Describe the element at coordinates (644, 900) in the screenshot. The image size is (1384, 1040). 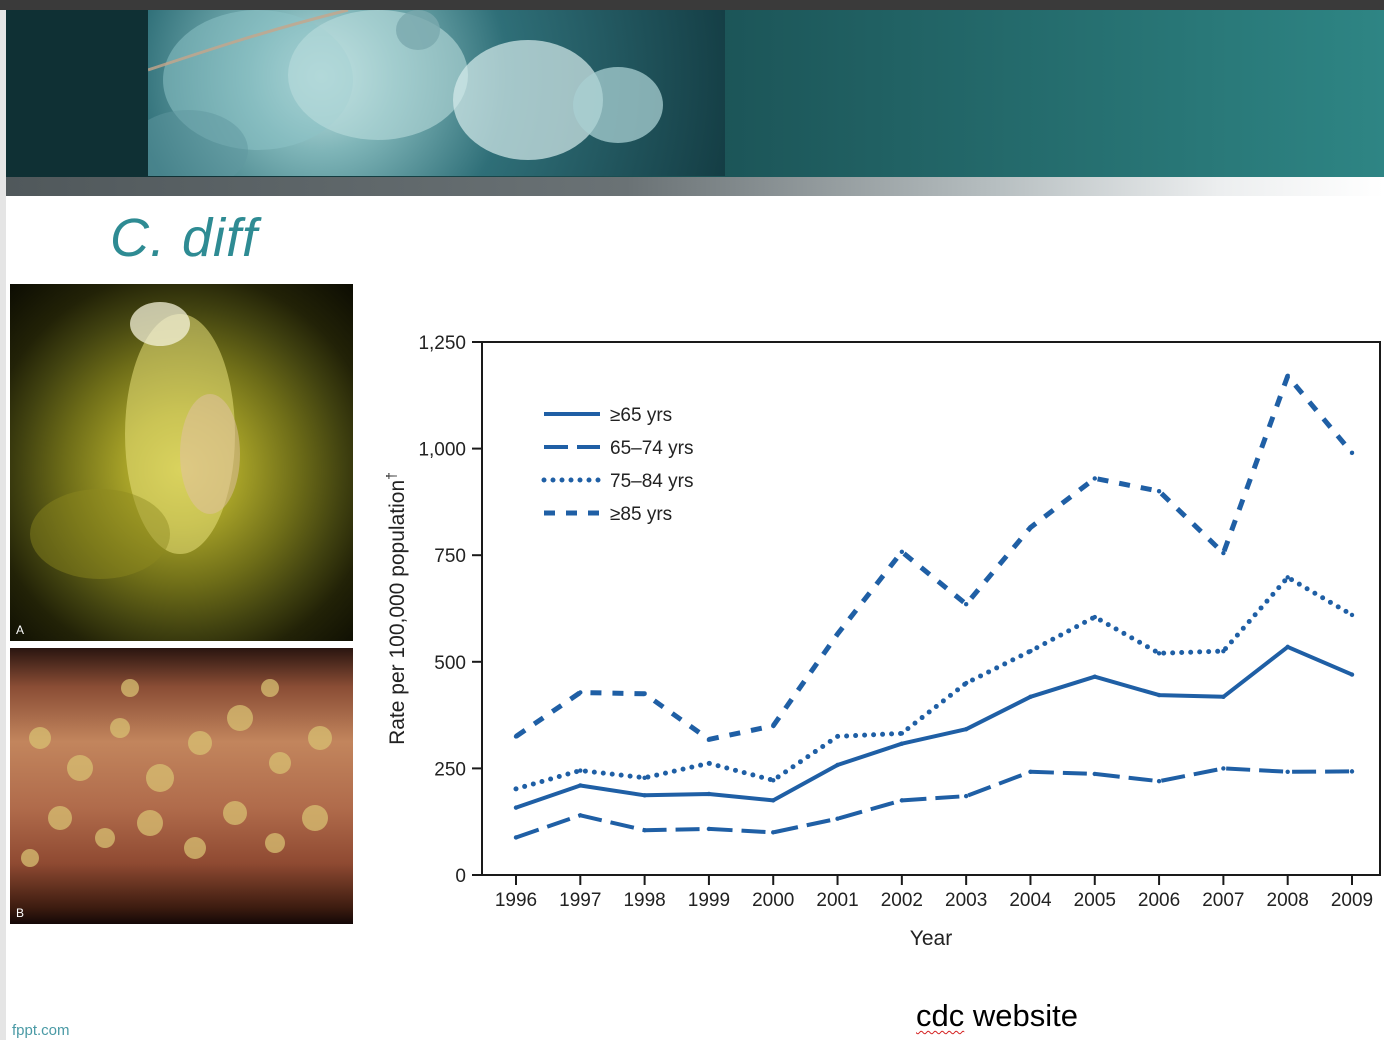
I see `x-tick-label: 1998` at that location.